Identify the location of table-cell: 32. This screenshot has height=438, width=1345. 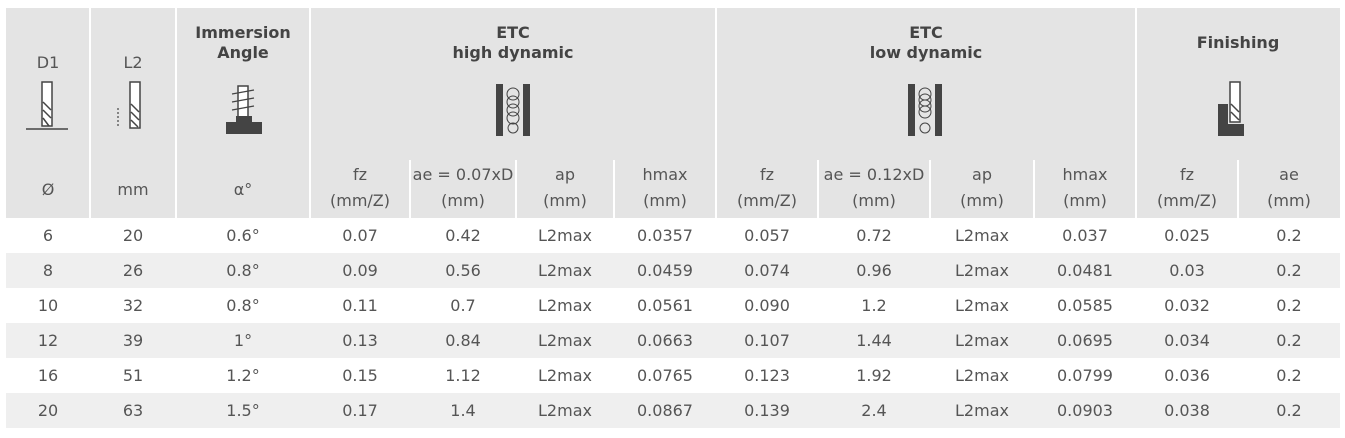
(133, 305).